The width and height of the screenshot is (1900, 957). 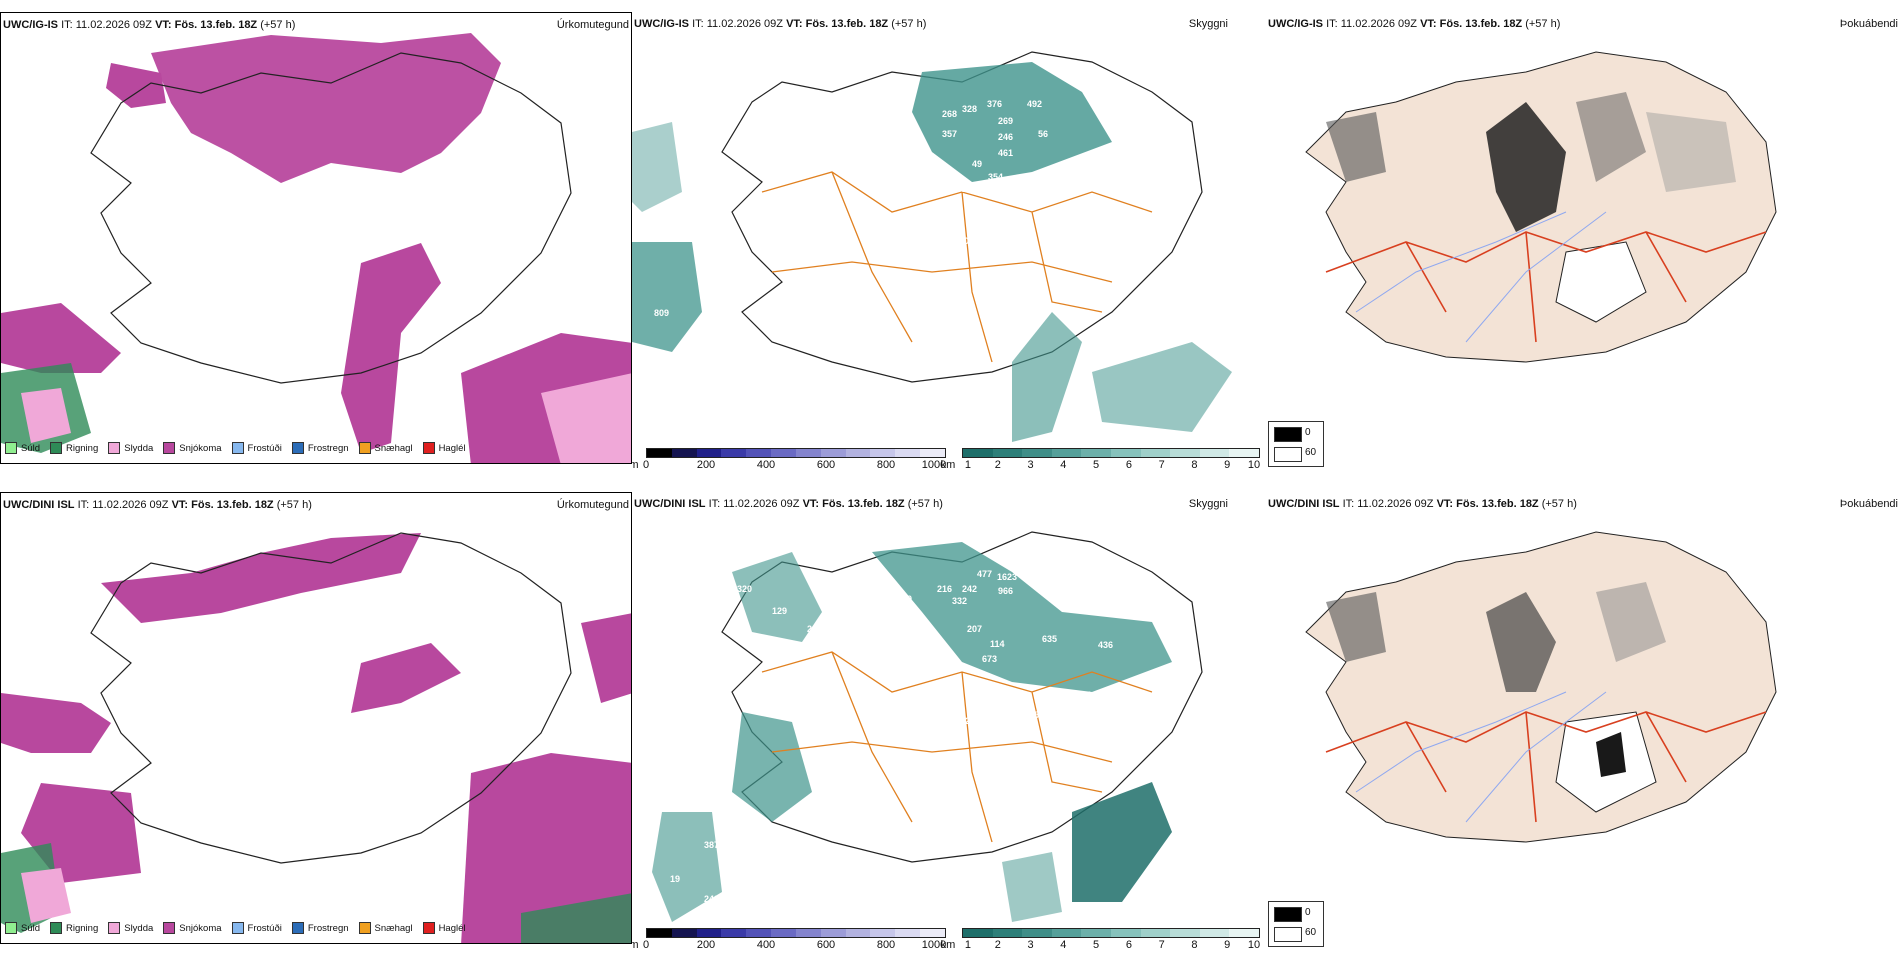 What do you see at coordinates (1049, 639) in the screenshot?
I see `cloud-base-label: 635` at bounding box center [1049, 639].